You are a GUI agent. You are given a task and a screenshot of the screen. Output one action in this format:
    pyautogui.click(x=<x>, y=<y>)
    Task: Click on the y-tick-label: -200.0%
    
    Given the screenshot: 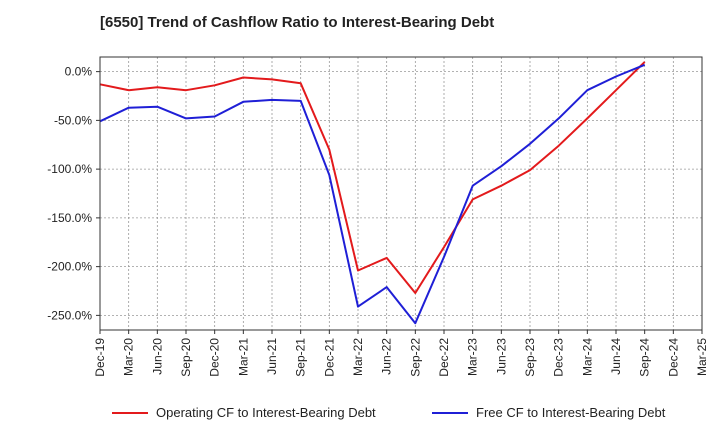 What is the action you would take?
    pyautogui.click(x=69, y=267)
    